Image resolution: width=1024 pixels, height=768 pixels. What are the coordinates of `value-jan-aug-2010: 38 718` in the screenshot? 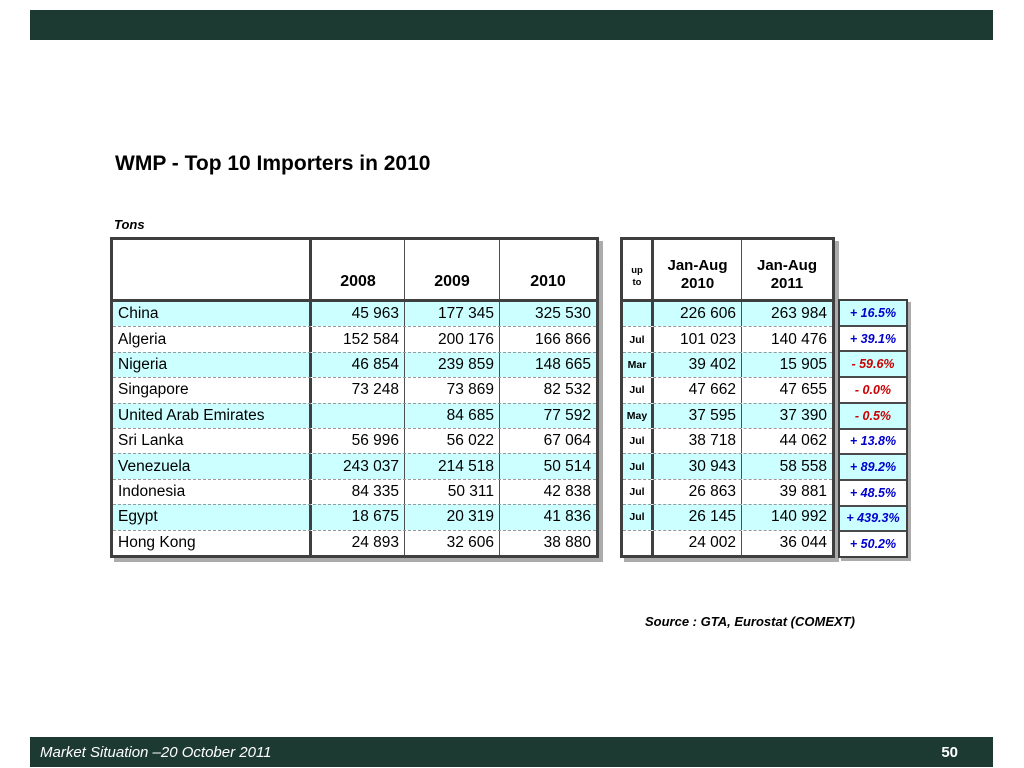 It's located at (696, 441).